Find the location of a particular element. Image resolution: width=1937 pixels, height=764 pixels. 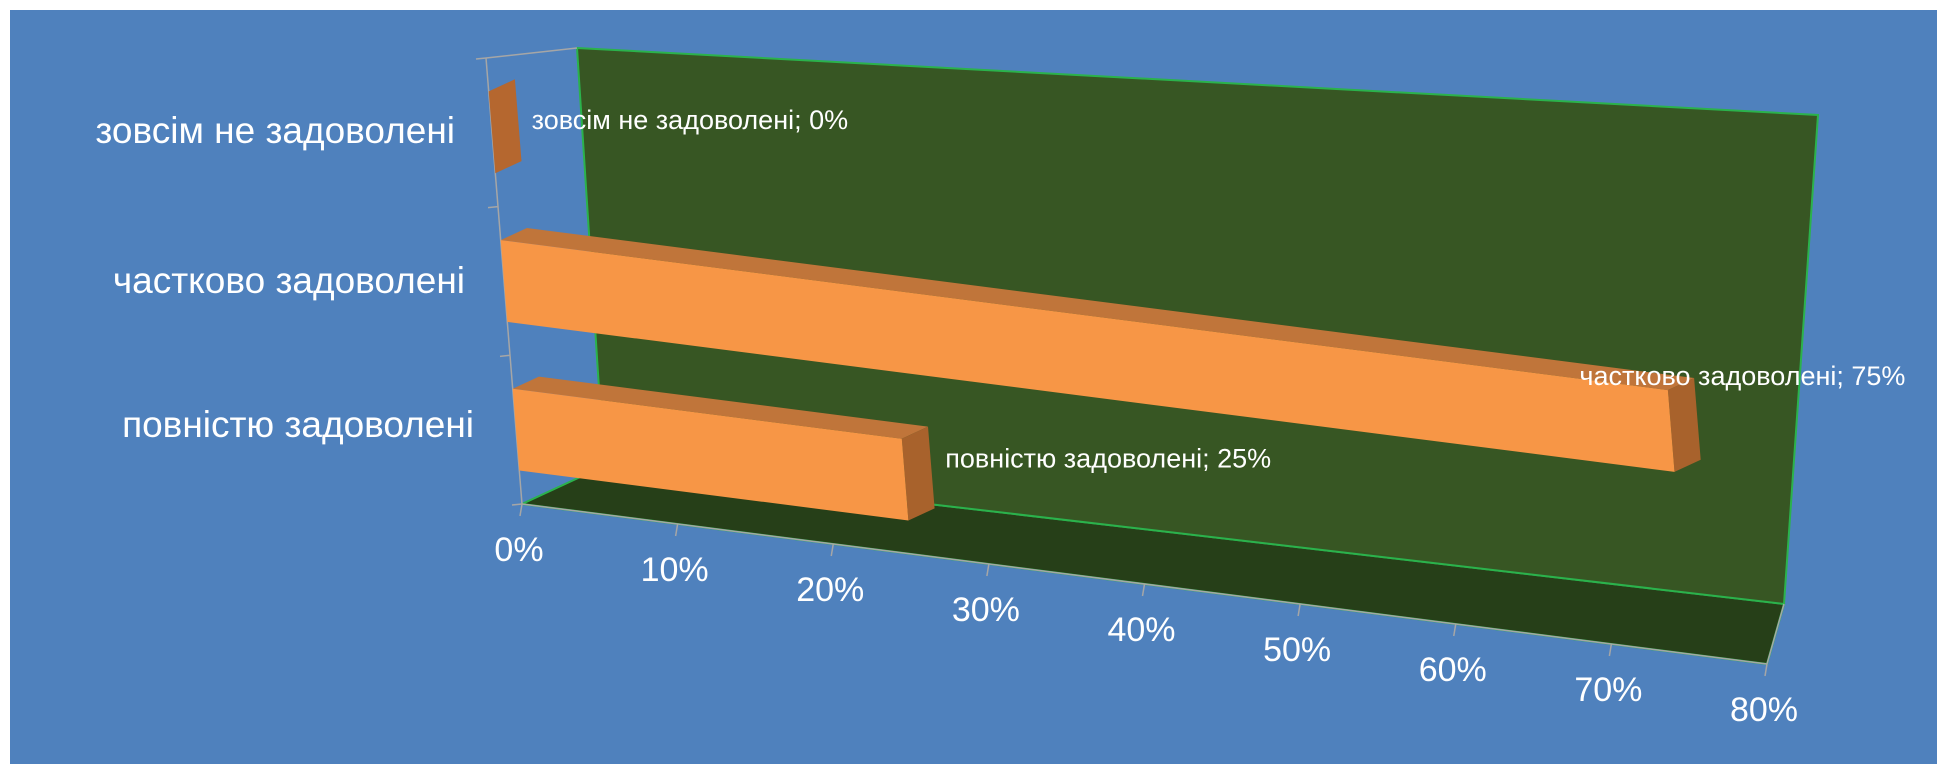

bar-2-top is located at coordinates (720, 407).